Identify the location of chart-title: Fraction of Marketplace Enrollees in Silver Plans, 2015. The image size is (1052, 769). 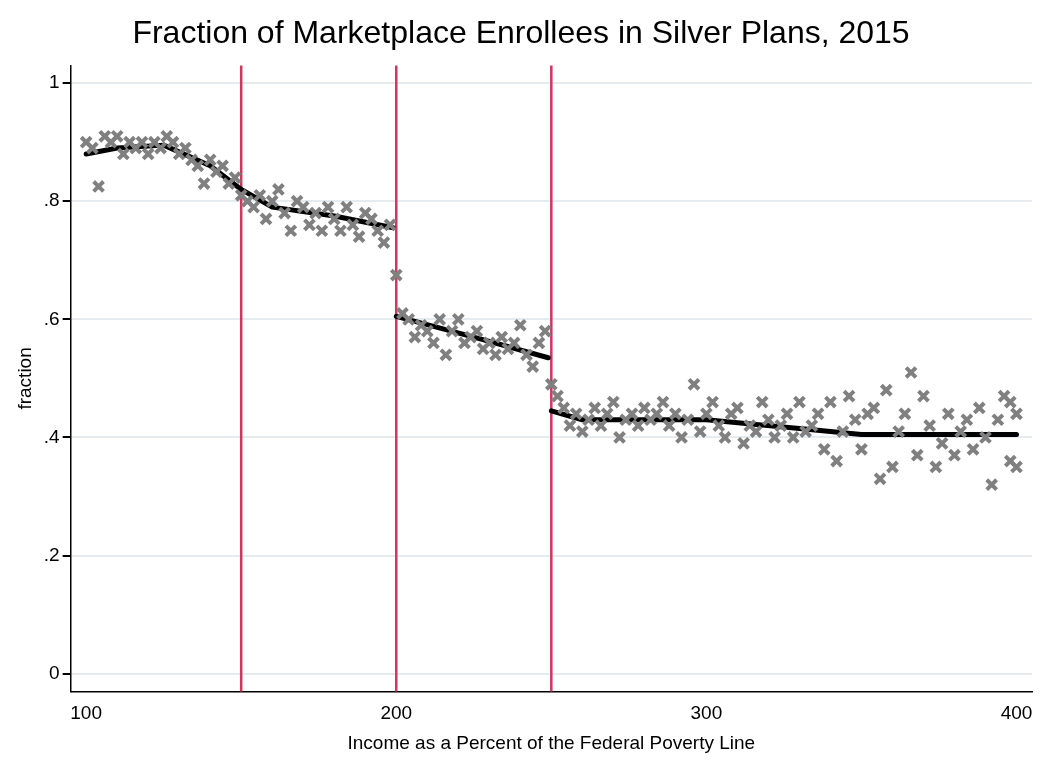
(521, 32).